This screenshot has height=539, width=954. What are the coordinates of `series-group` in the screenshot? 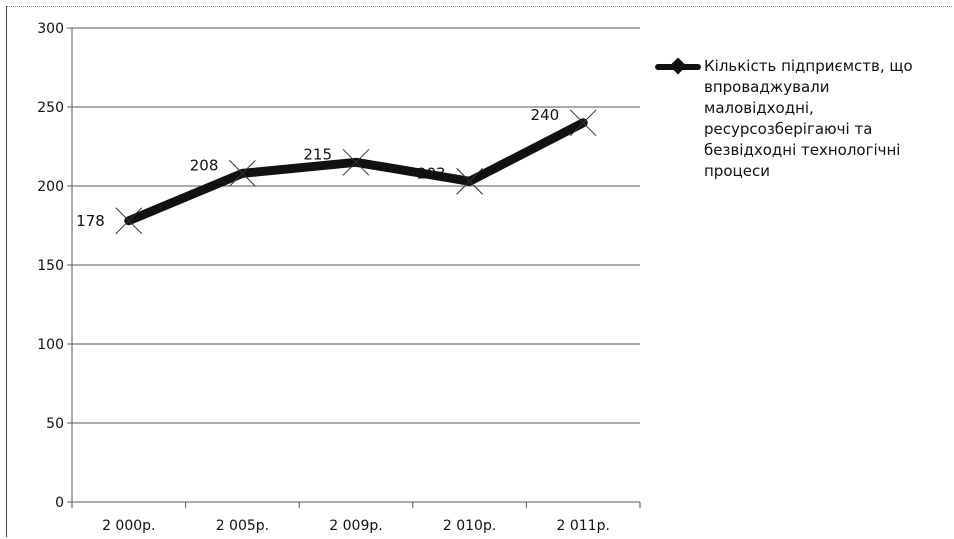 It's located at (356, 172).